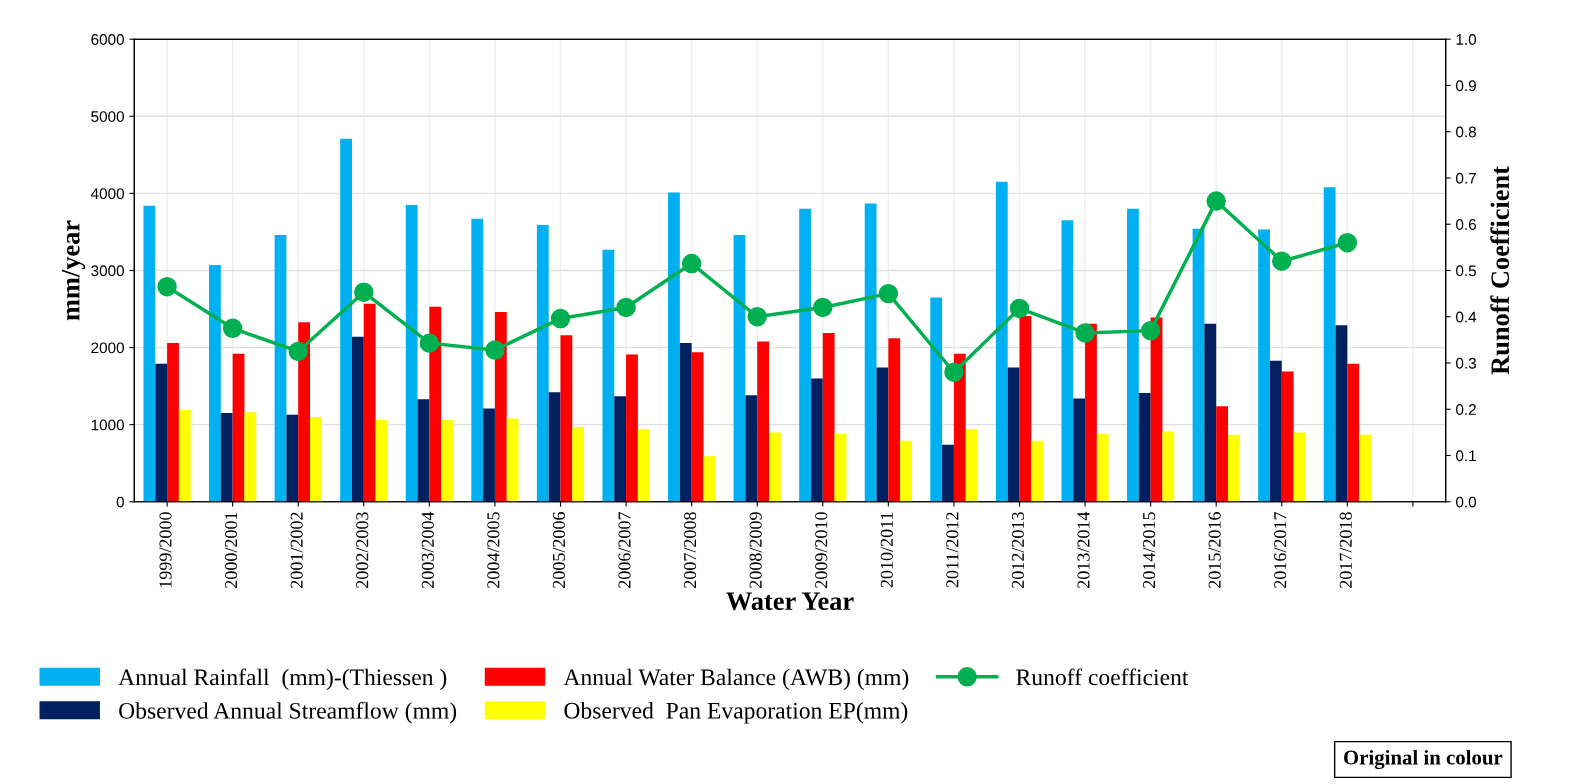  What do you see at coordinates (1466, 86) in the screenshot?
I see `y2-tick-label: 0.9` at bounding box center [1466, 86].